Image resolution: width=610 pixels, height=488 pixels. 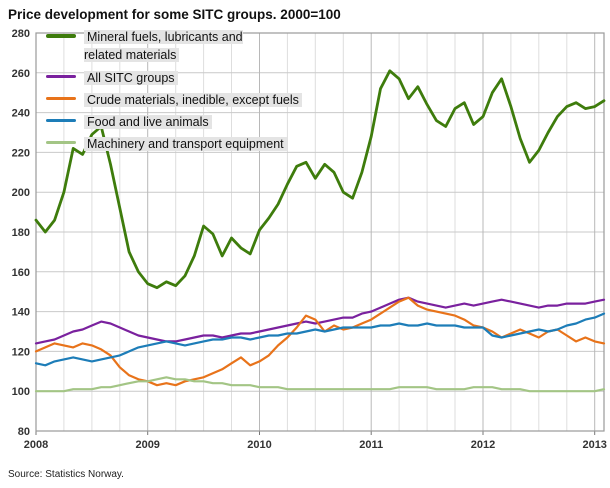 I want to click on source-text: Source: Statistics Norway., so click(x=66, y=474).